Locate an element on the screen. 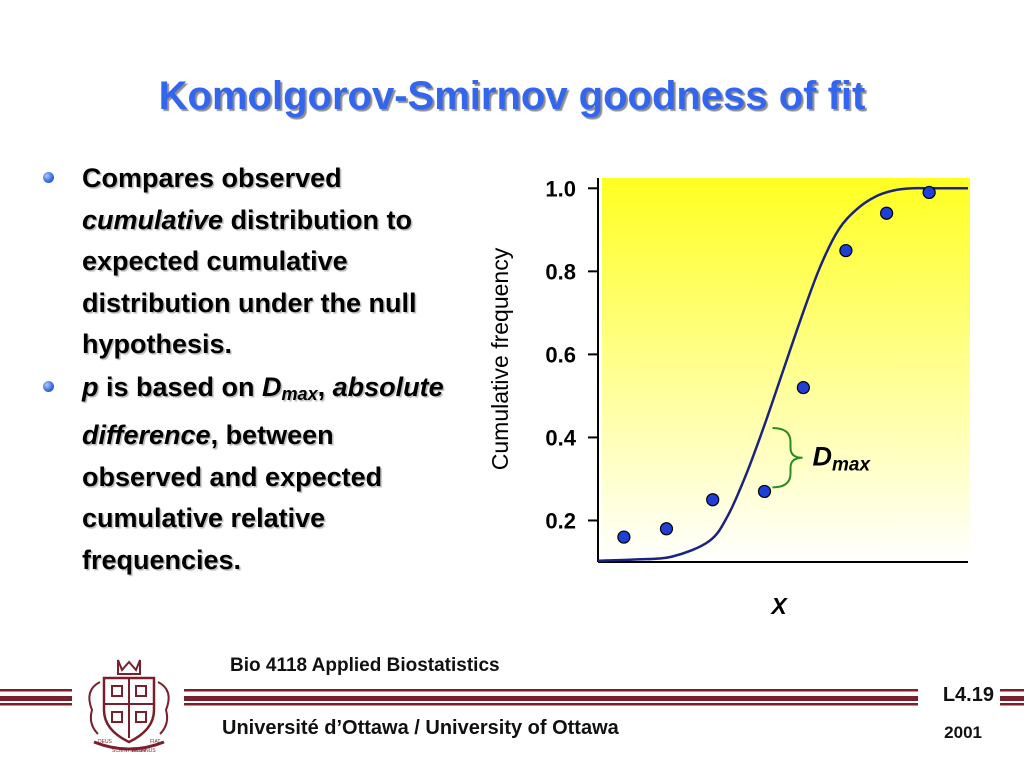 This screenshot has width=1024, height=768. footer-band is located at coordinates (512, 697).